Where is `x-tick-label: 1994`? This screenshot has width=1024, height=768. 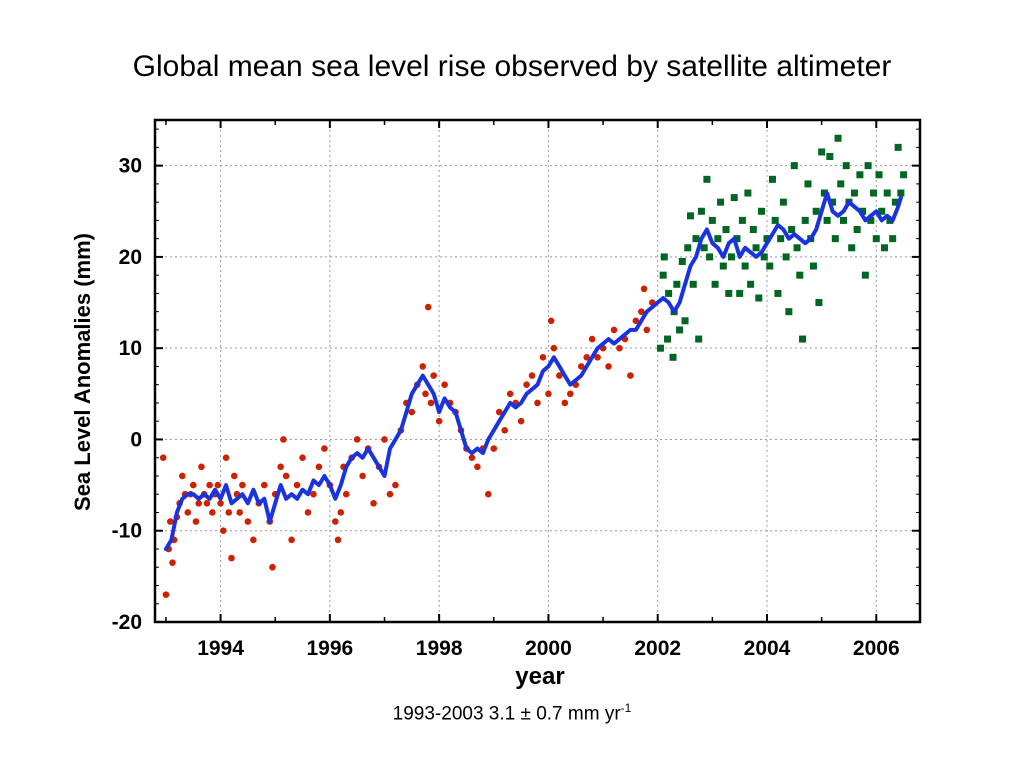 x-tick-label: 1994 is located at coordinates (220, 648).